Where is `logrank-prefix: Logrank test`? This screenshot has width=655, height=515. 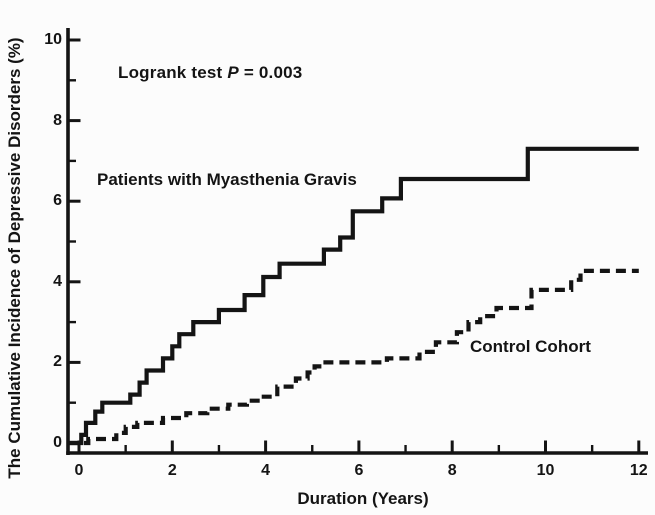 logrank-prefix: Logrank test is located at coordinates (173, 72).